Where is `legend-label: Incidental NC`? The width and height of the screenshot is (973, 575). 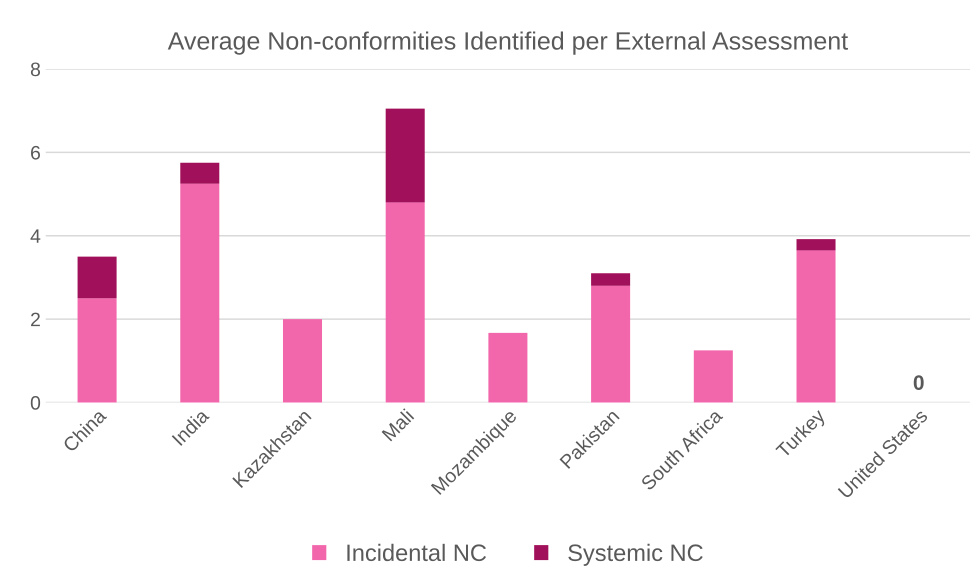
legend-label: Incidental NC is located at coordinates (416, 553).